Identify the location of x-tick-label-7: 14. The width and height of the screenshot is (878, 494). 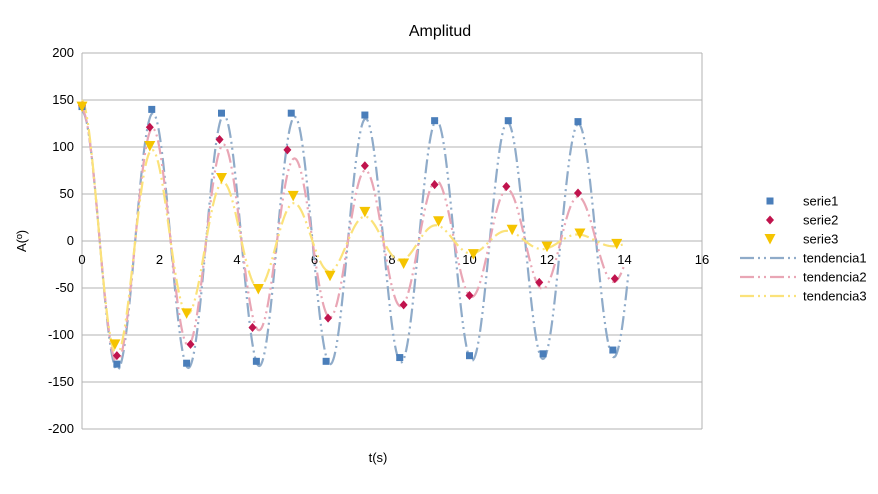
(624, 259).